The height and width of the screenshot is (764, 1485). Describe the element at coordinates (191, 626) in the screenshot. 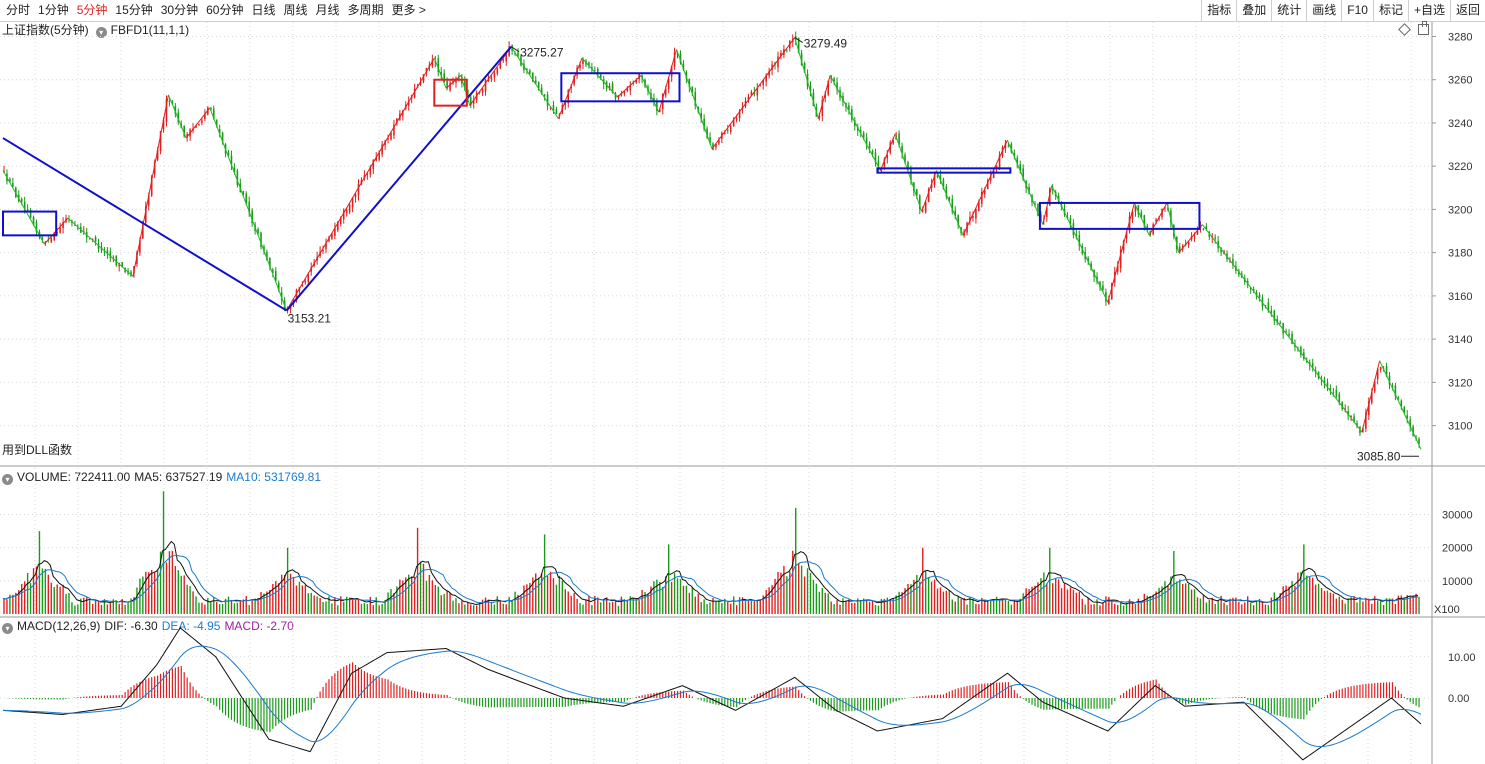

I see `dea-label: DEA: -4.95` at that location.